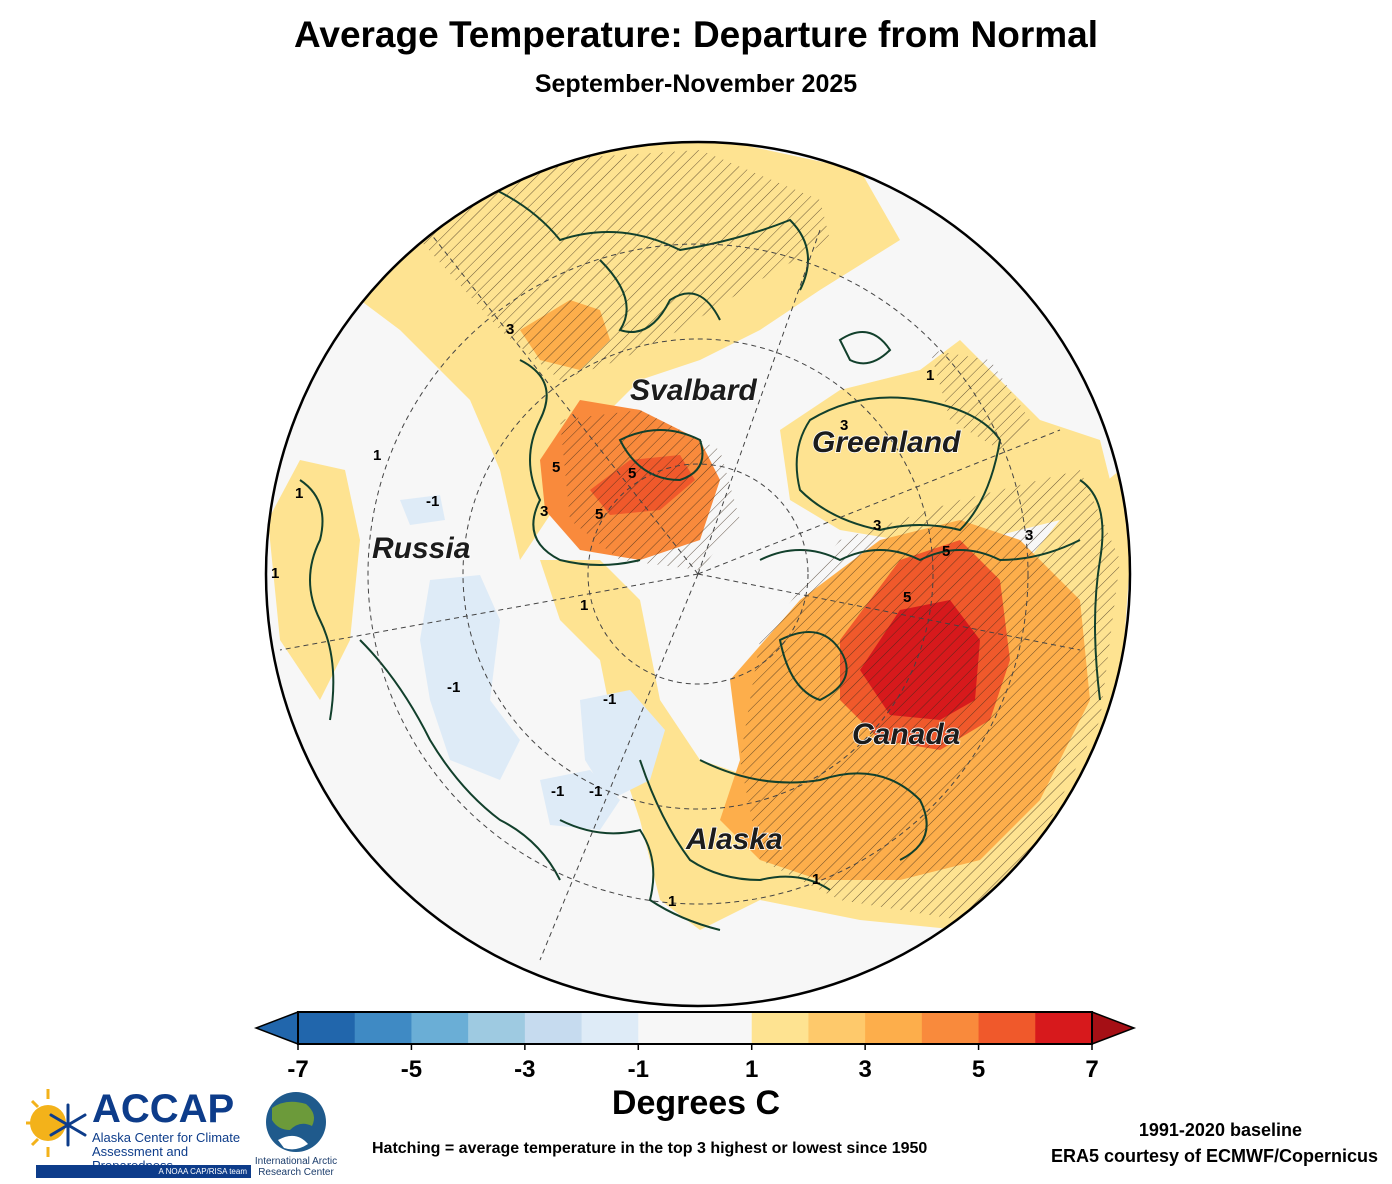 Image resolution: width=1392 pixels, height=1184 pixels. Describe the element at coordinates (980, 400) in the screenshot. I see `hatching-greenland` at that location.